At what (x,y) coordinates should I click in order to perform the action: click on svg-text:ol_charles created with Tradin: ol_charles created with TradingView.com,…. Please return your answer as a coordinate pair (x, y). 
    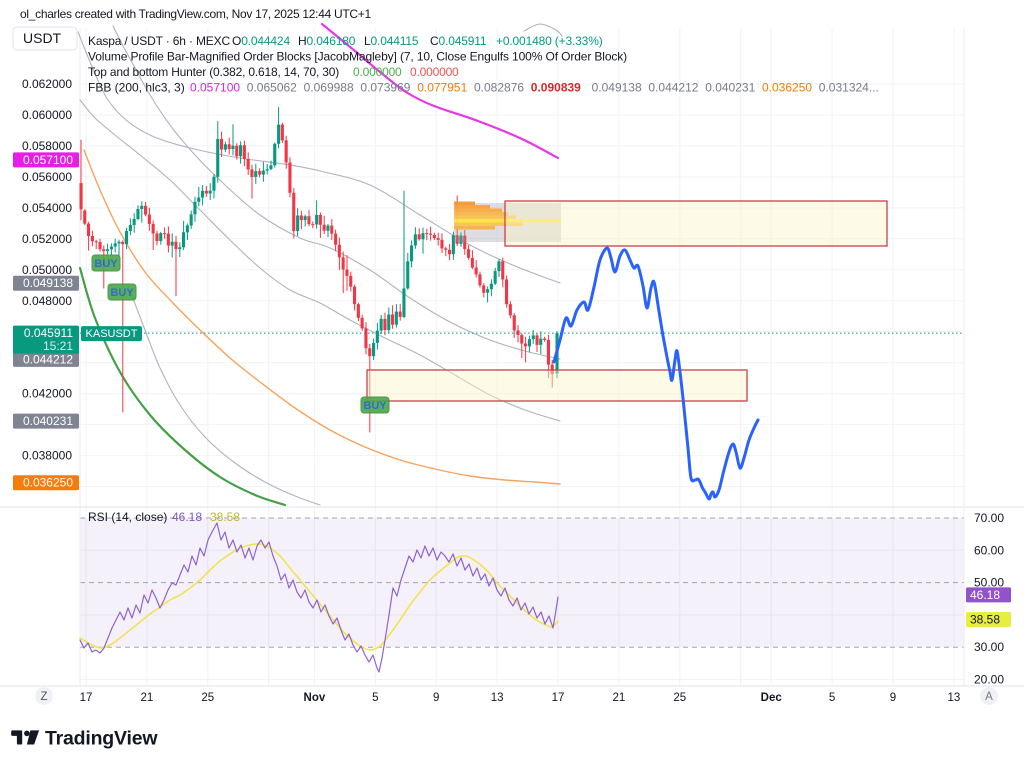
    Looking at the image, I should click on (195, 14).